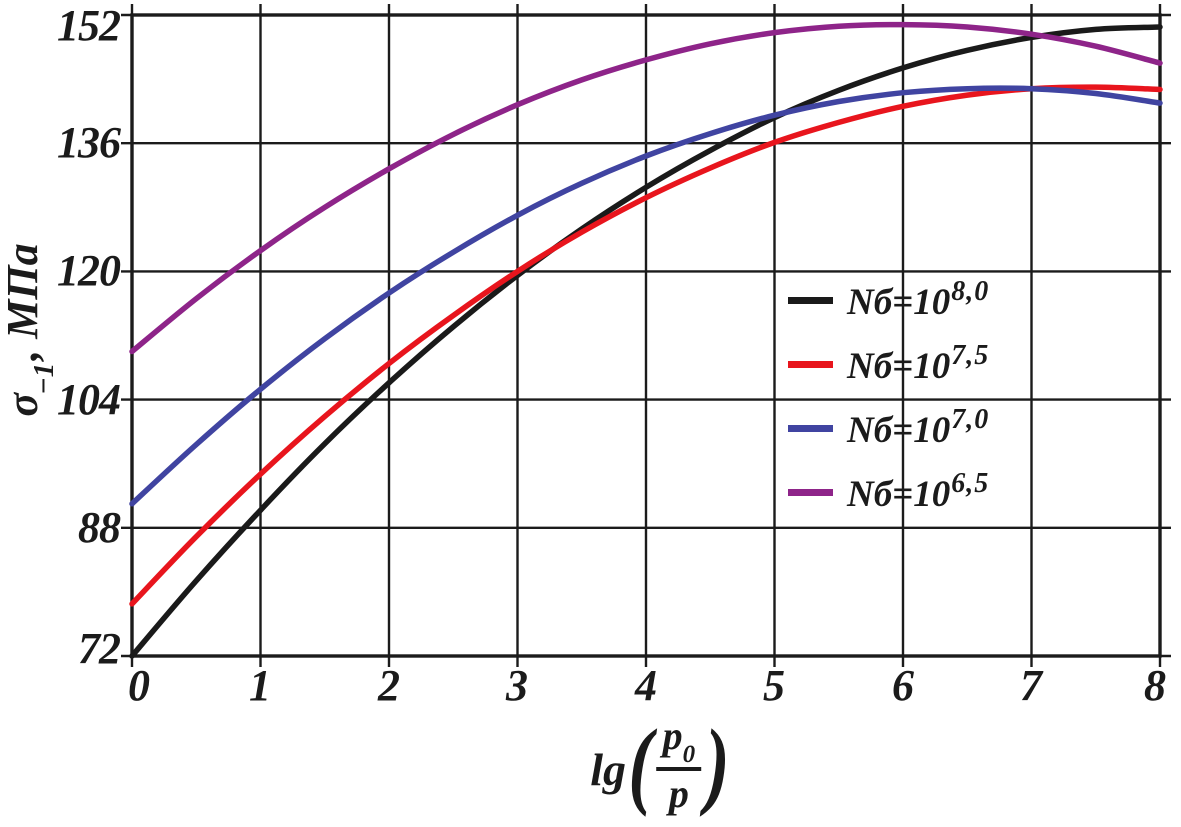 Image resolution: width=1181 pixels, height=827 pixels. Describe the element at coordinates (99, 527) in the screenshot. I see `y-tick-label: 88` at that location.